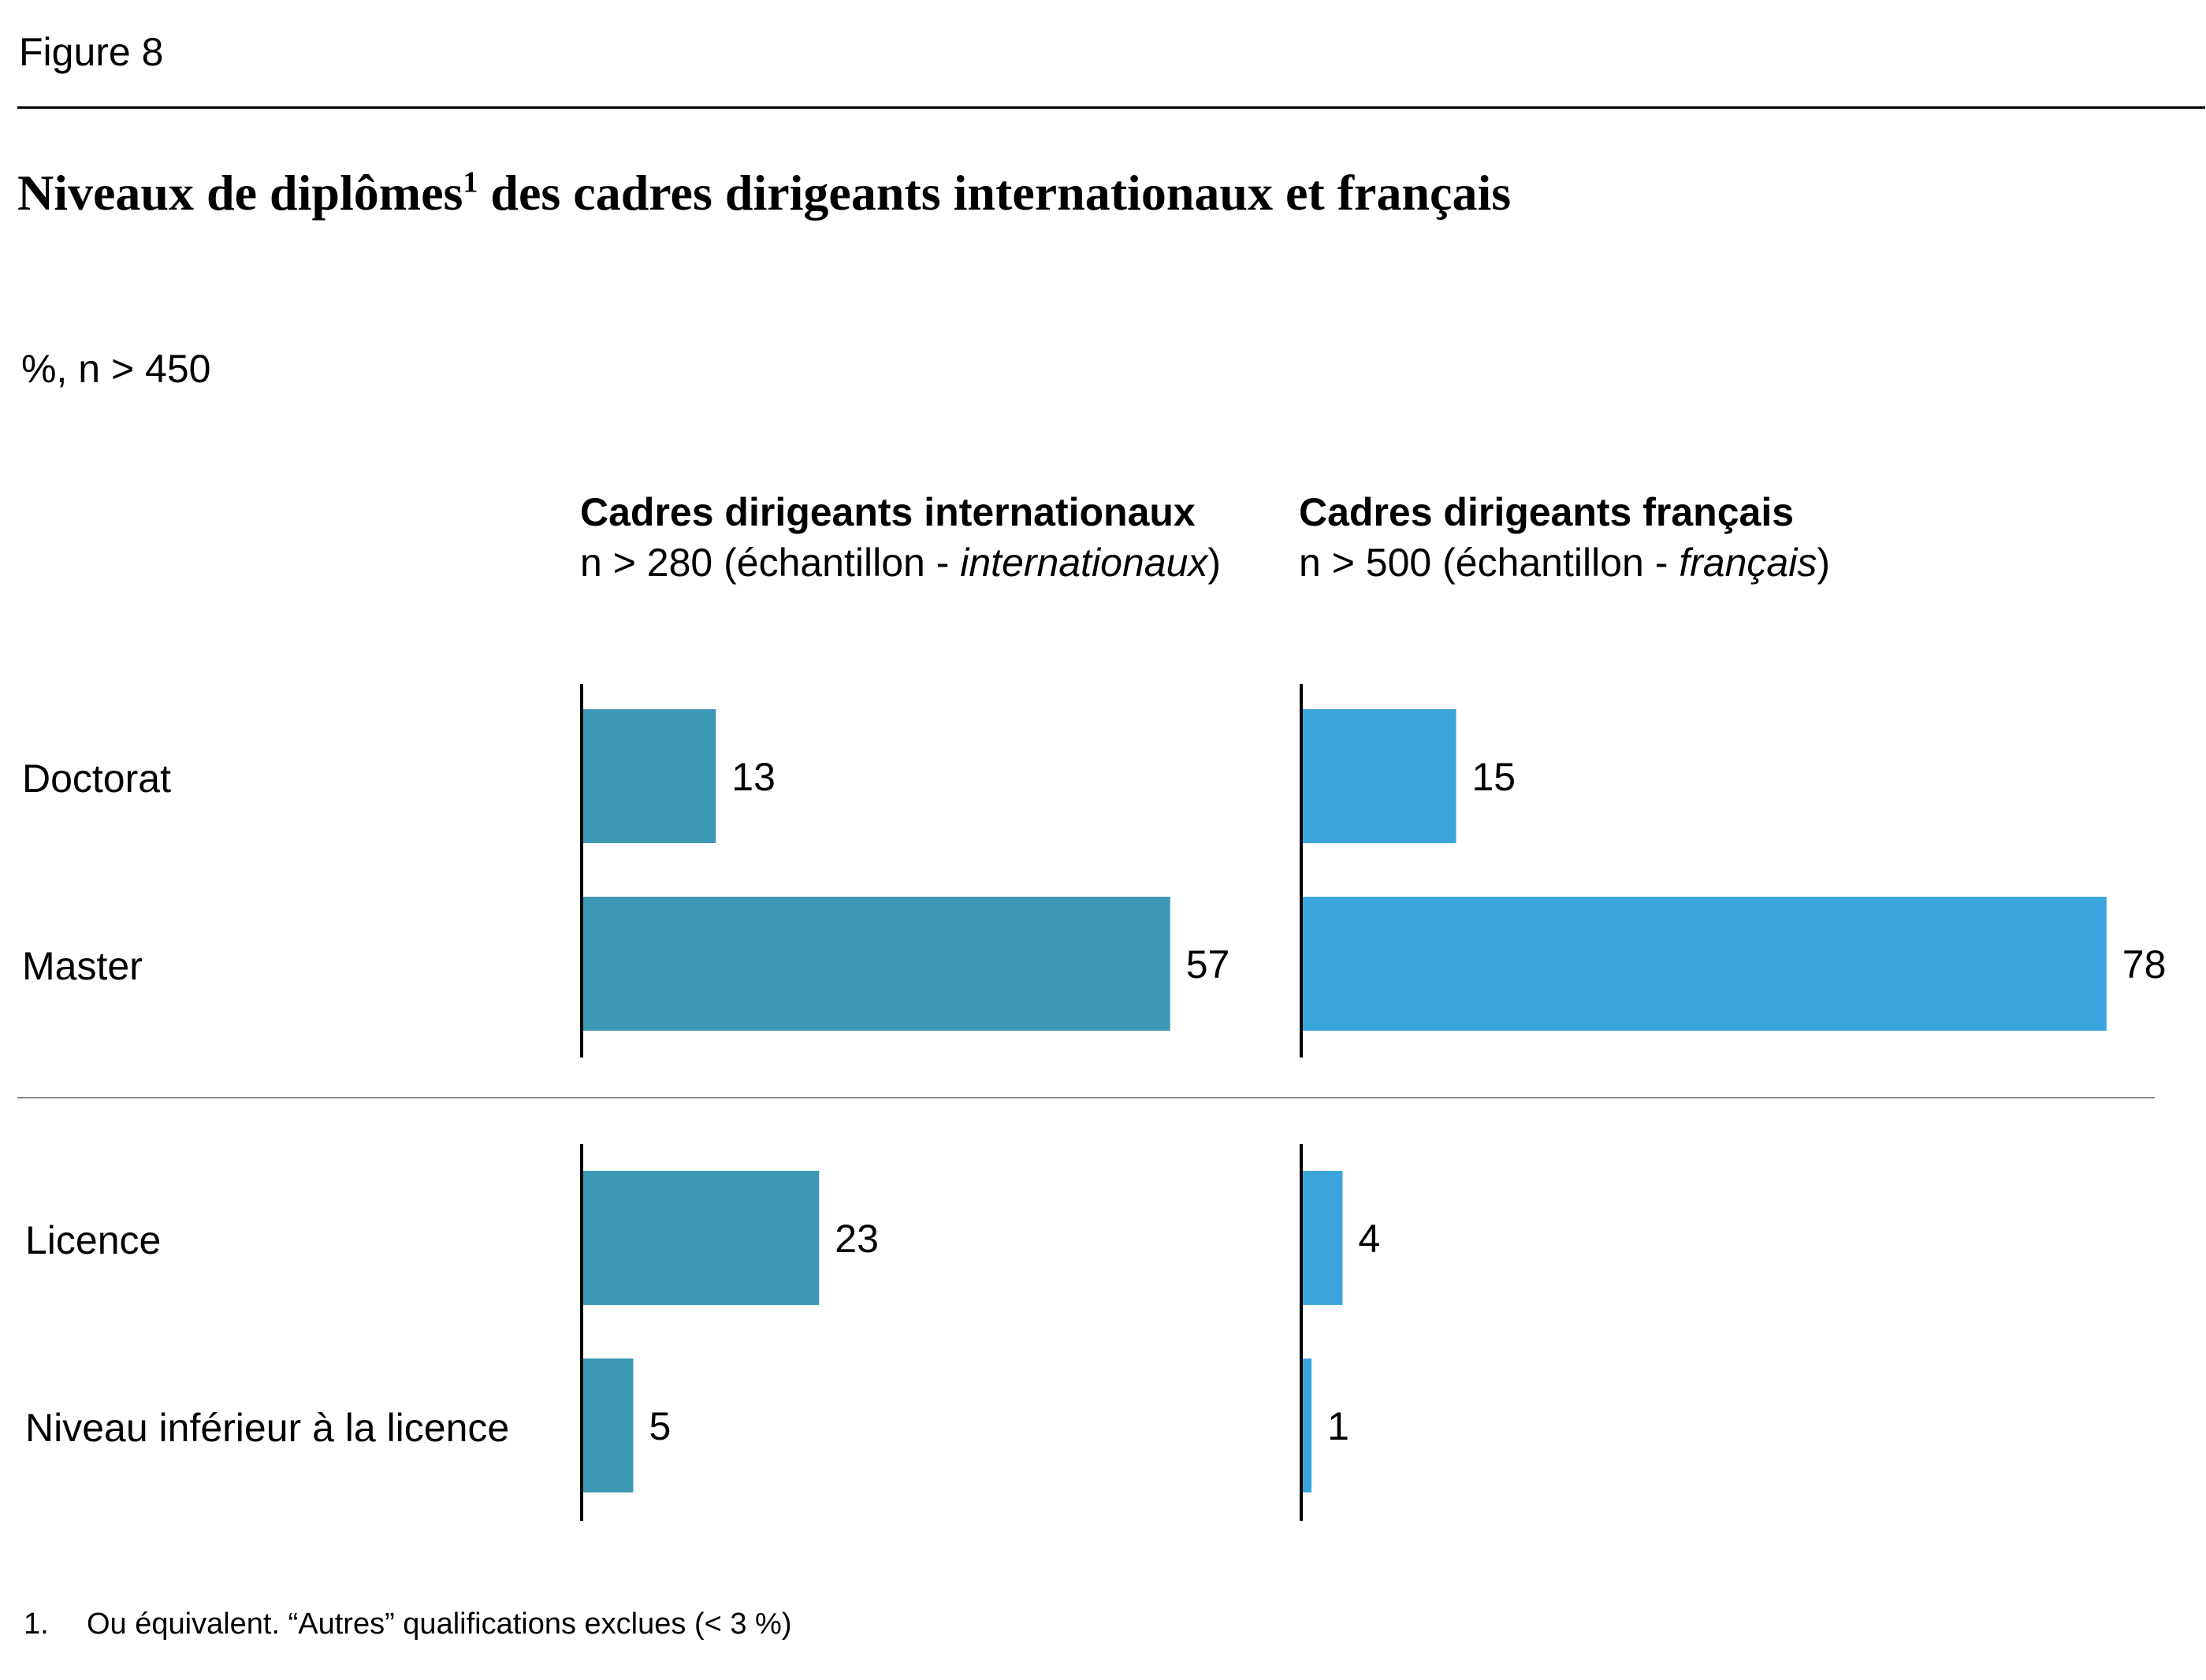 This screenshot has width=2206, height=1680. I want to click on data-label-international-2: 23, so click(857, 1239).